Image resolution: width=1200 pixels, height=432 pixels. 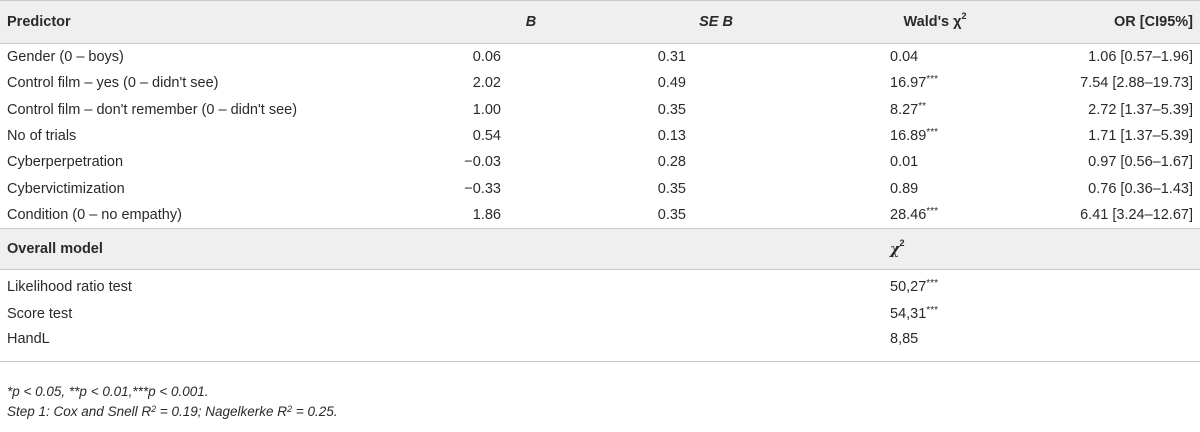 I want to click on cell-se: 0.31, so click(x=671, y=57).